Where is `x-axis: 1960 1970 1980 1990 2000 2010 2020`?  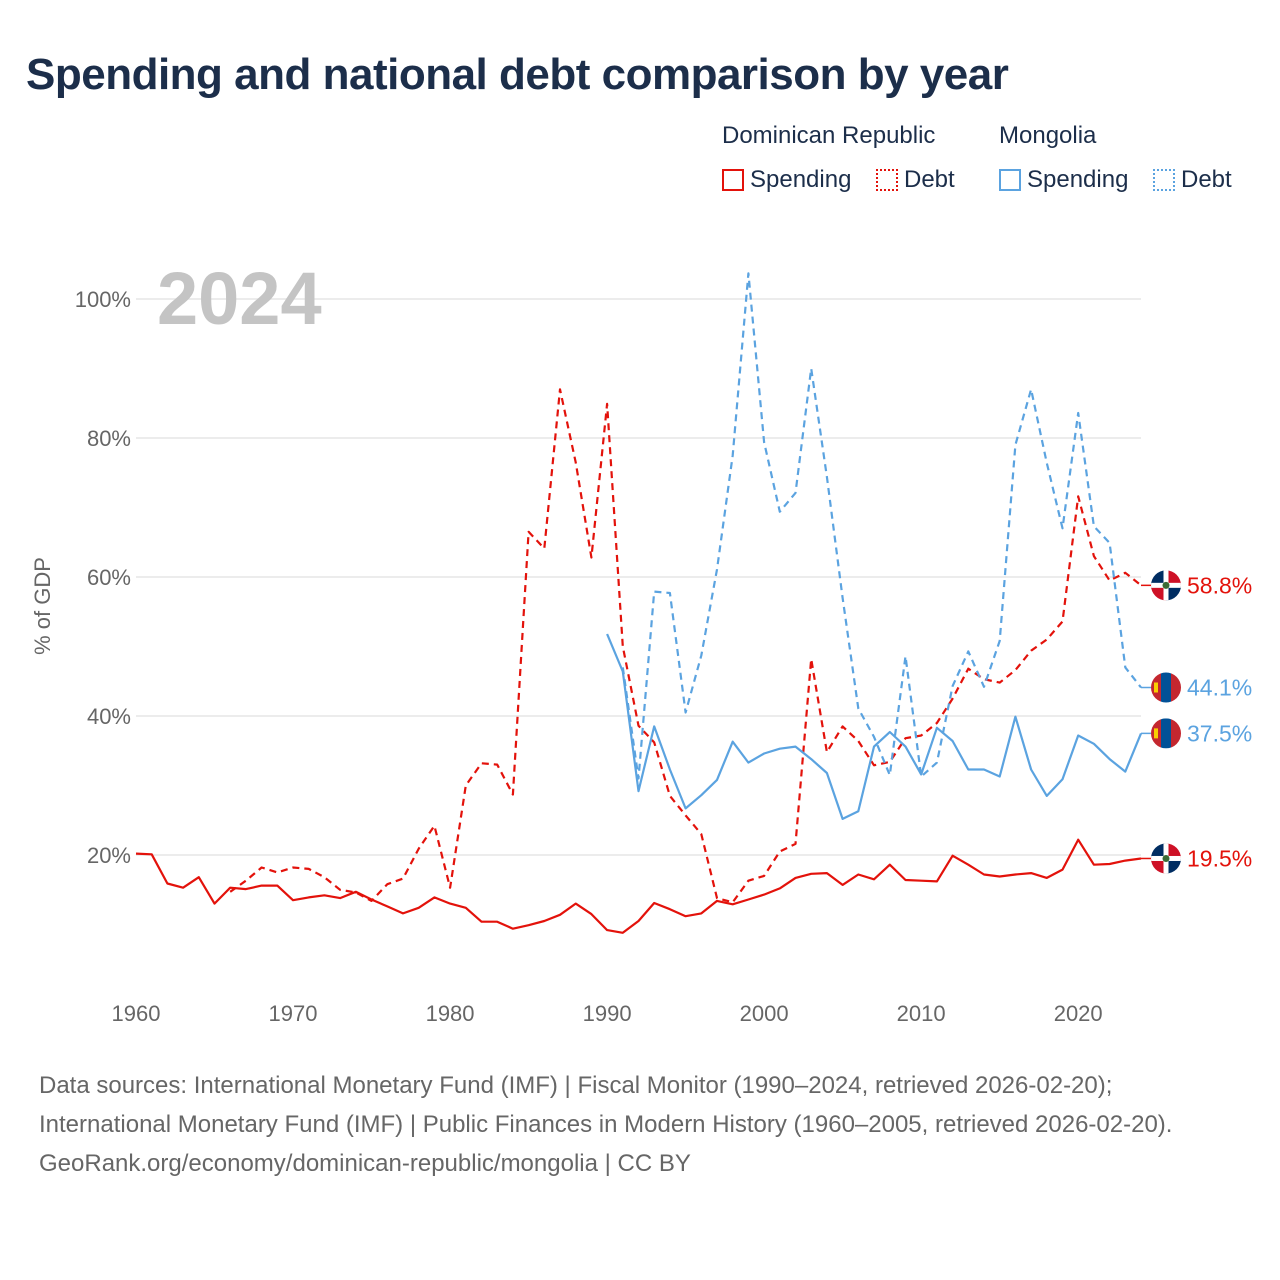 x-axis: 1960 1970 1980 1990 2000 2010 2020 is located at coordinates (607, 1013).